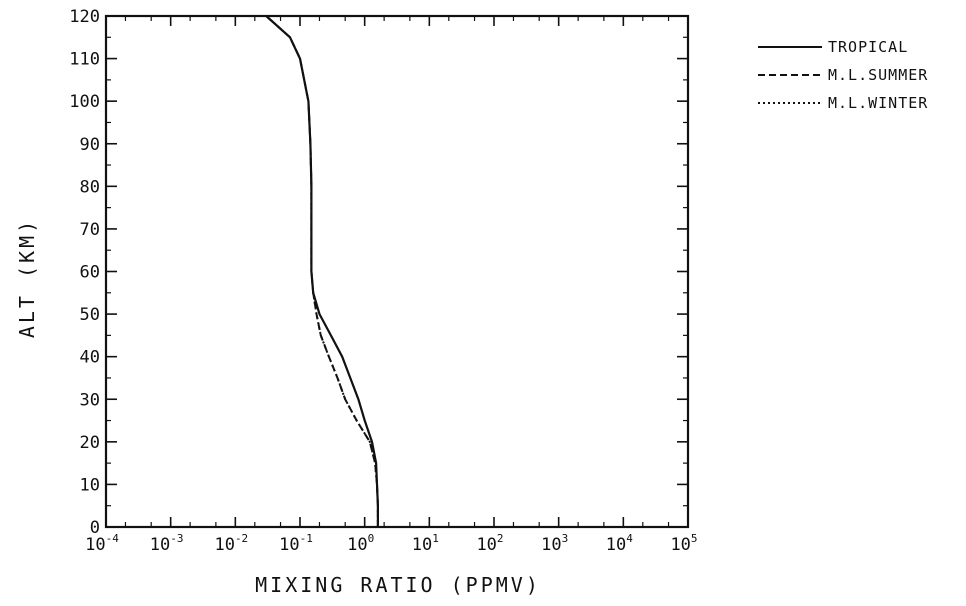 The image size is (966, 606). Describe the element at coordinates (90, 145) in the screenshot. I see `y-tick-label: 90` at that location.